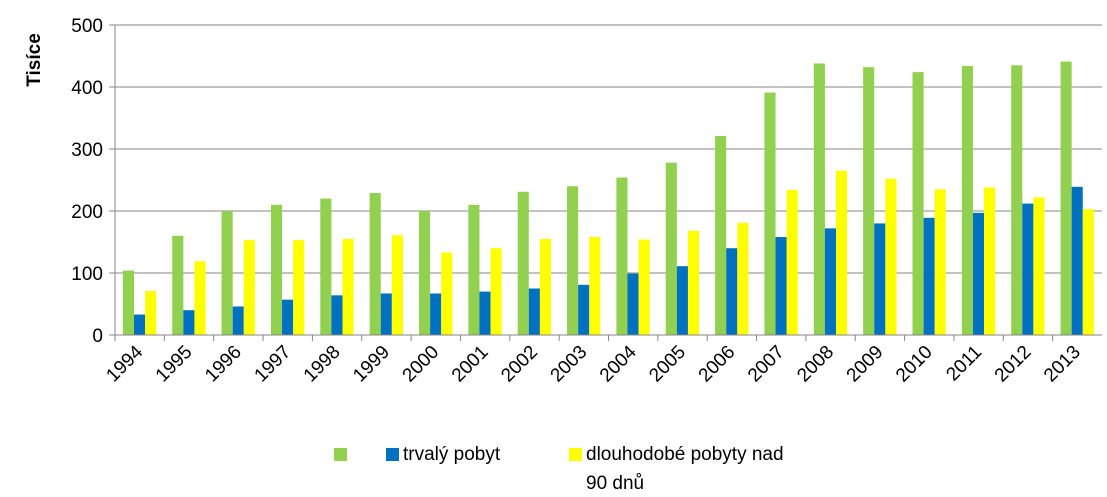  What do you see at coordinates (87, 26) in the screenshot?
I see `y-tick-label: 500` at bounding box center [87, 26].